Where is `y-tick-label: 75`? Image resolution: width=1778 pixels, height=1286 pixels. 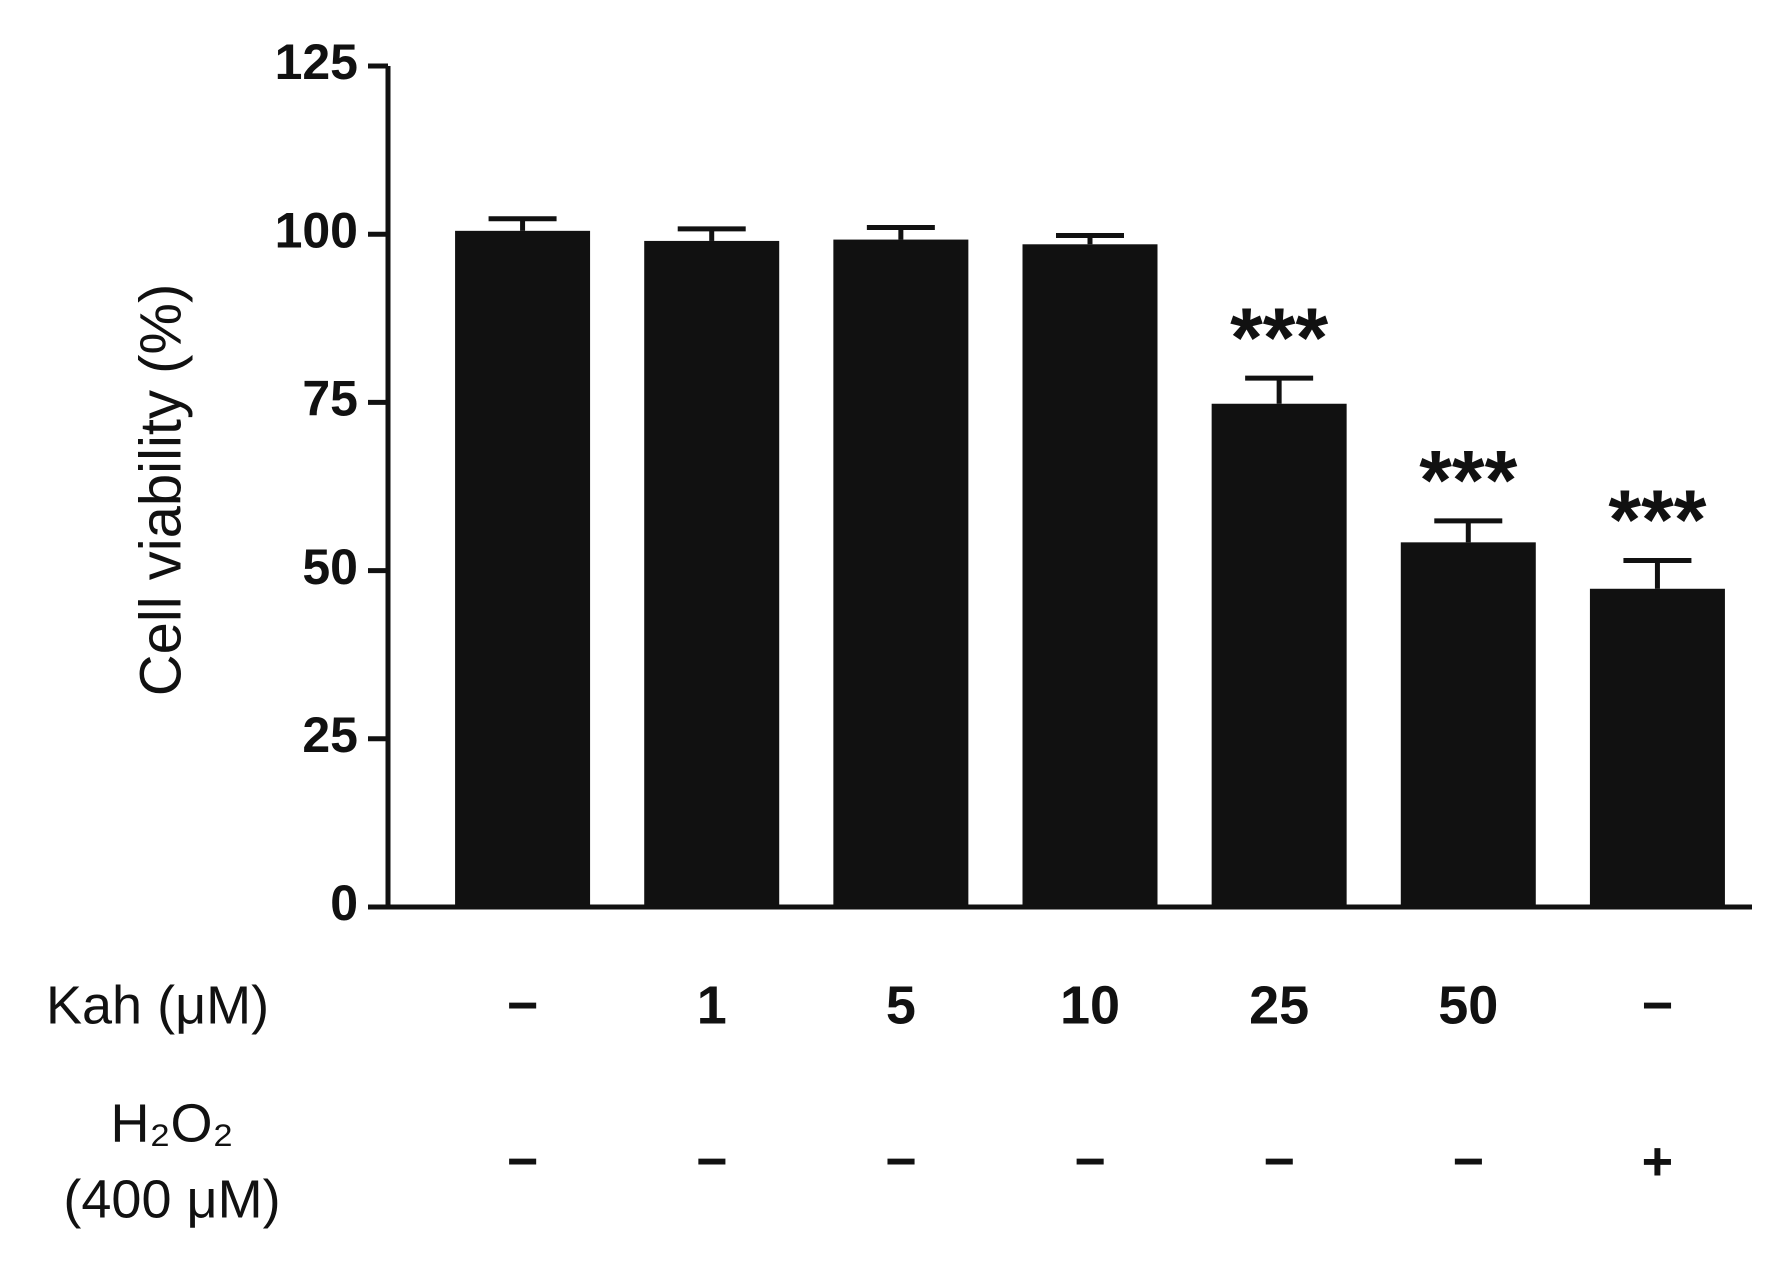 y-tick-label: 75 is located at coordinates (330, 399).